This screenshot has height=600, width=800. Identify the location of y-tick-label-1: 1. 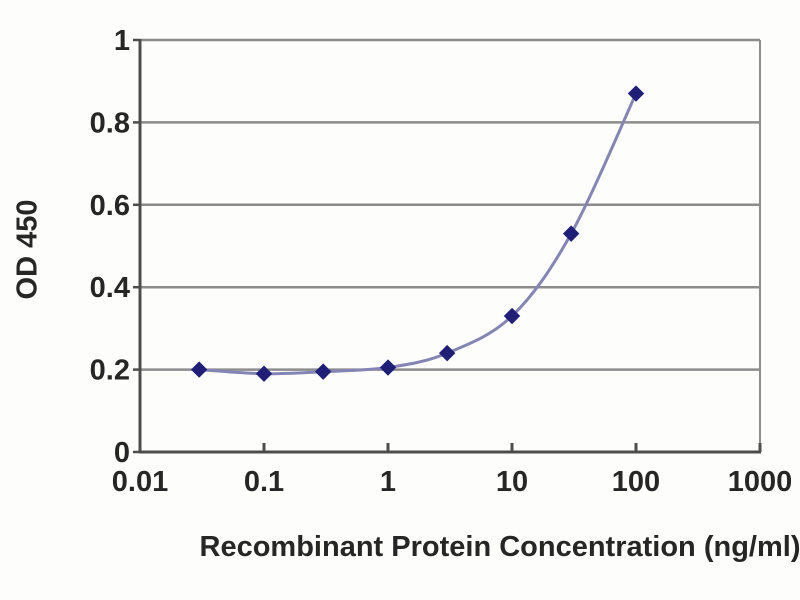
(122, 41).